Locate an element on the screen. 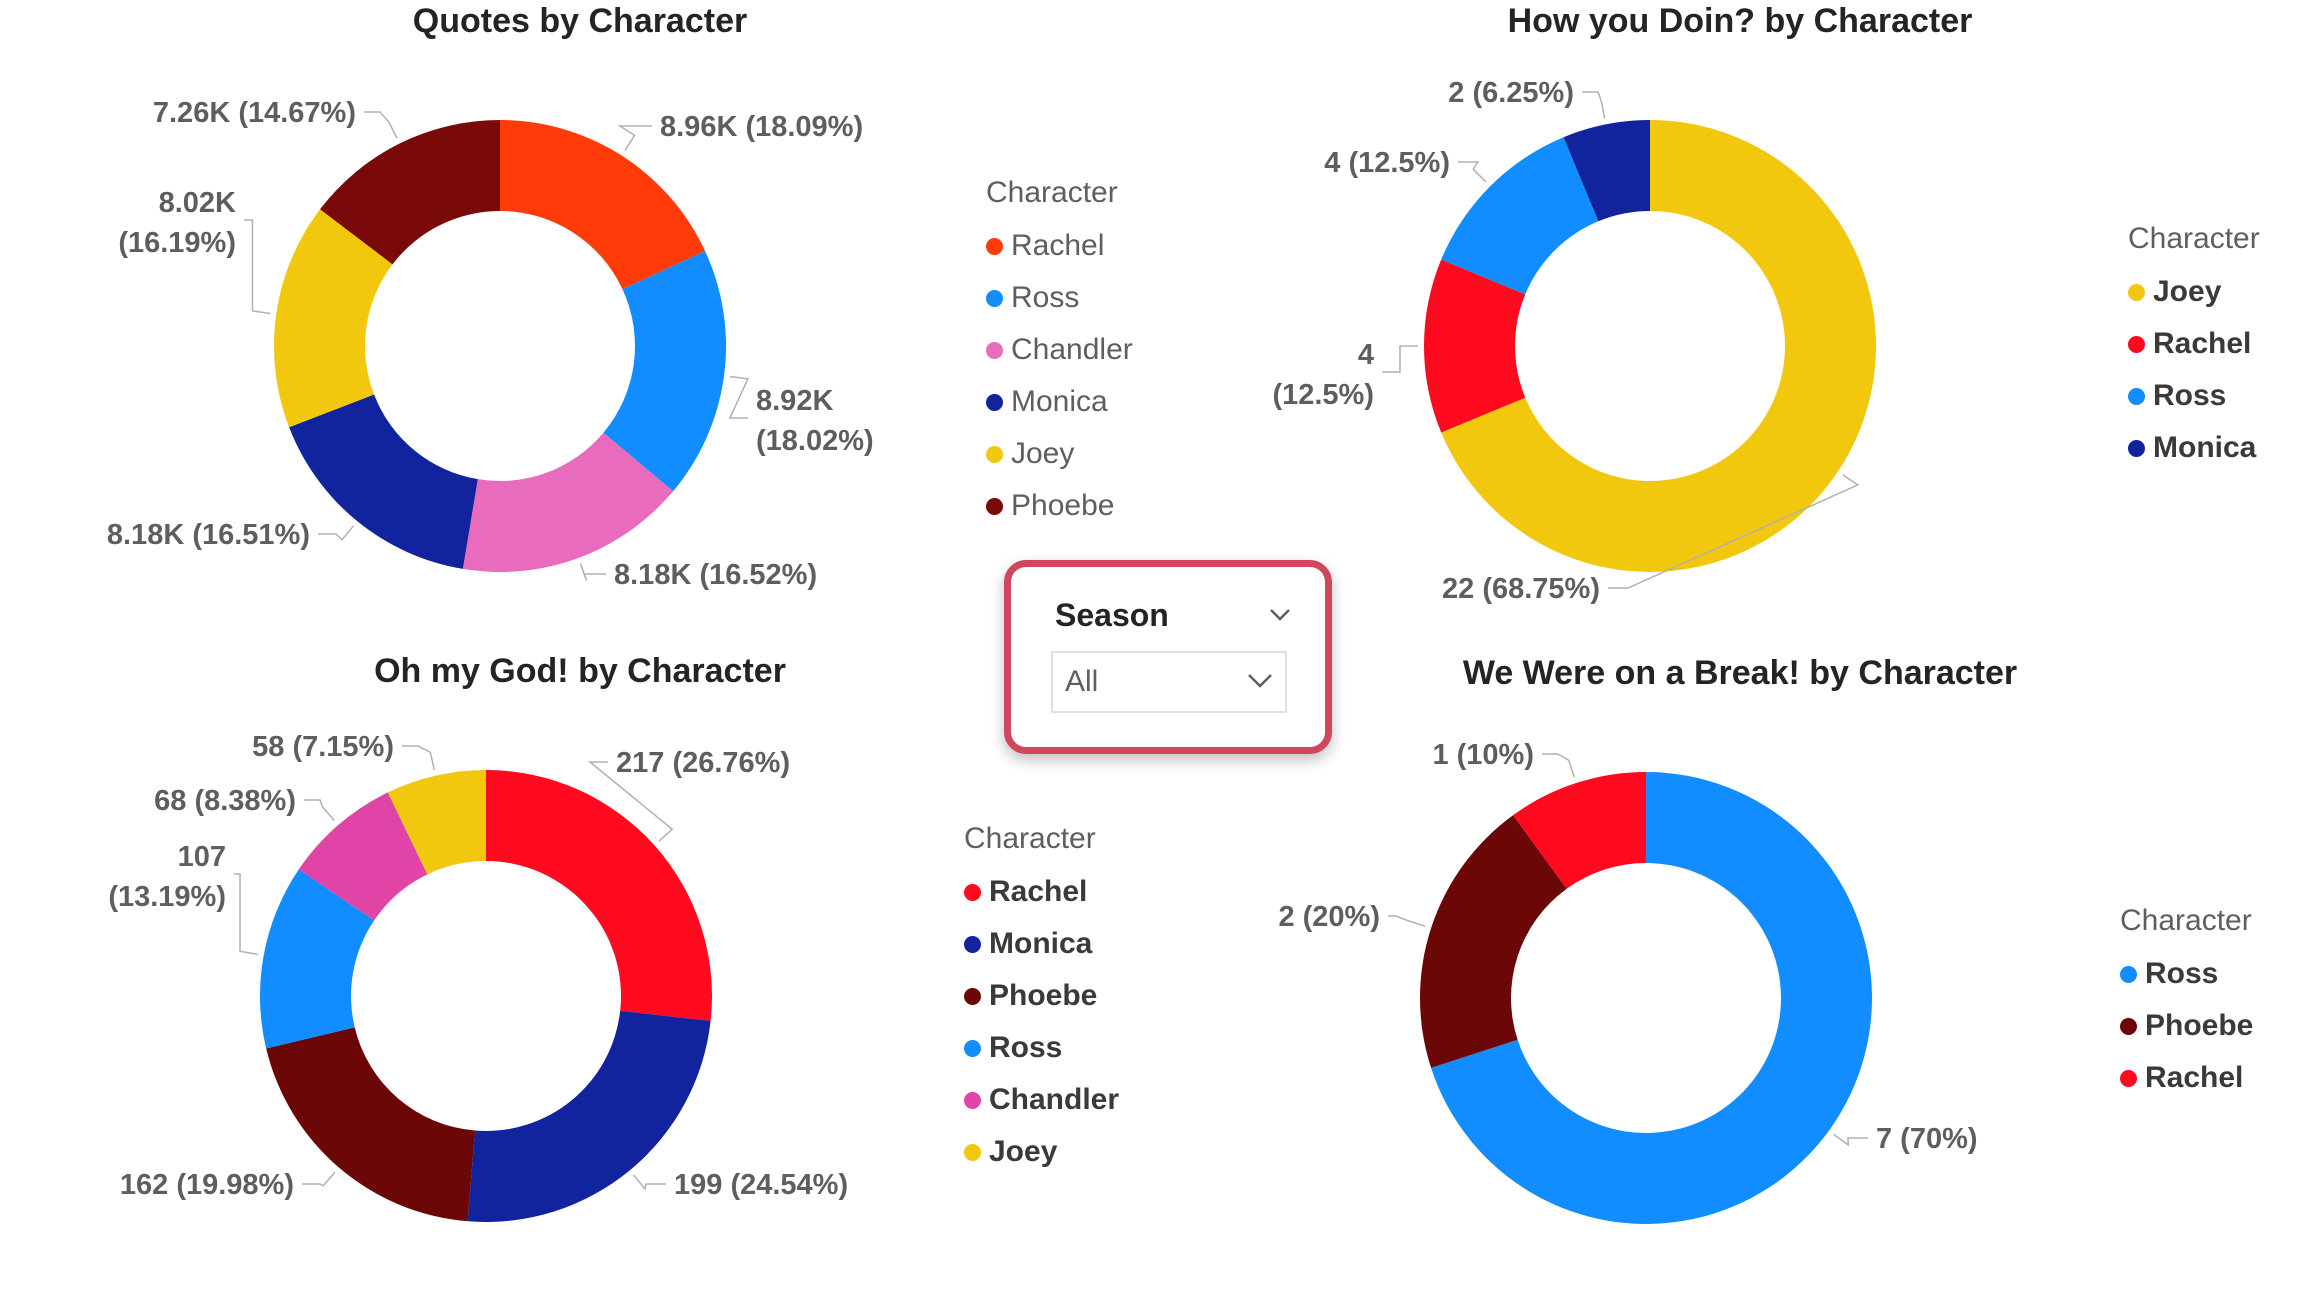 The width and height of the screenshot is (2320, 1304). data-label: 4 (12.5%) is located at coordinates (1387, 163).